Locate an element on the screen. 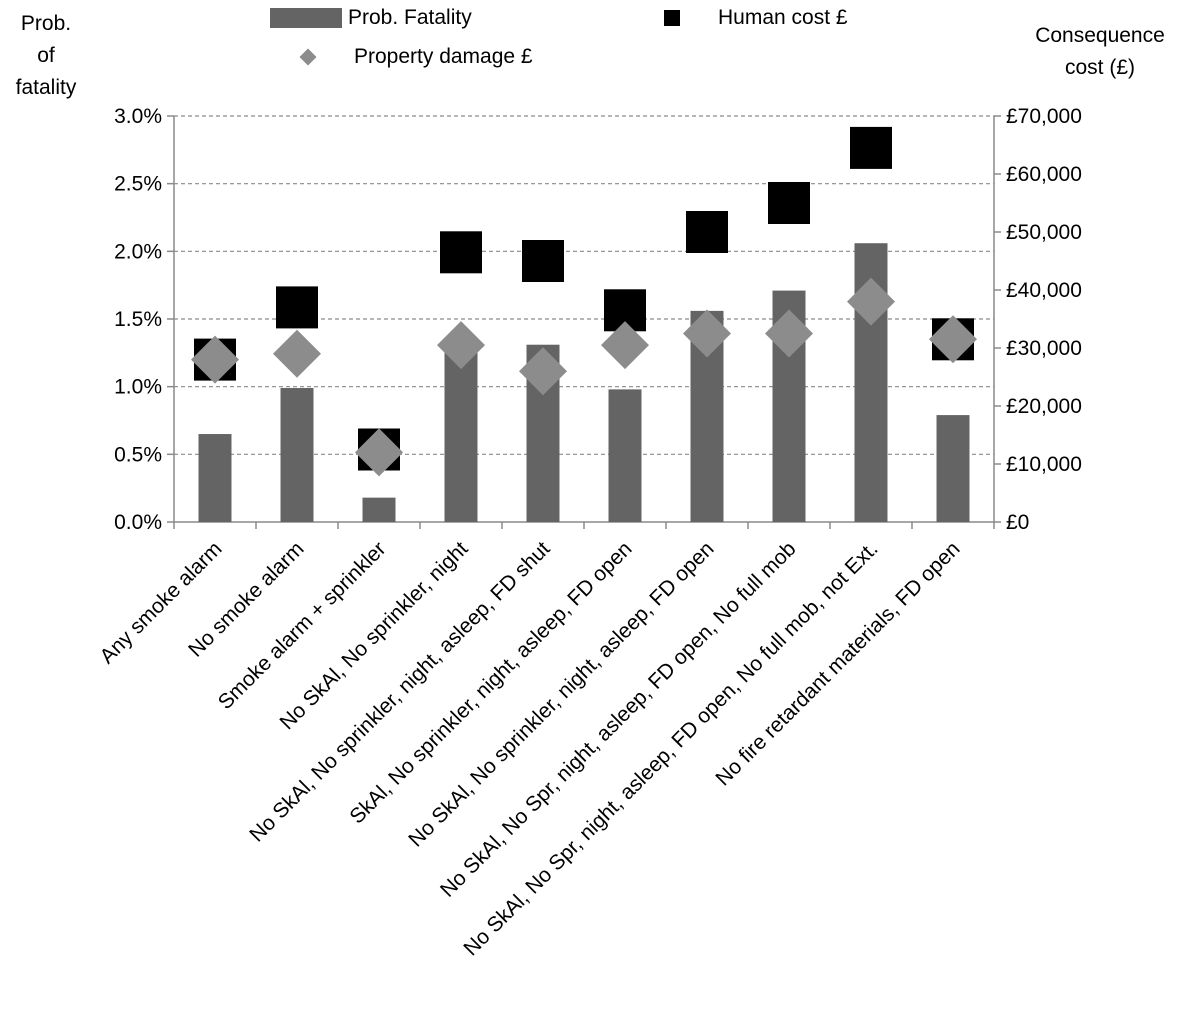 The height and width of the screenshot is (1025, 1187). y-right-tick-label: £40,000 is located at coordinates (1044, 290).